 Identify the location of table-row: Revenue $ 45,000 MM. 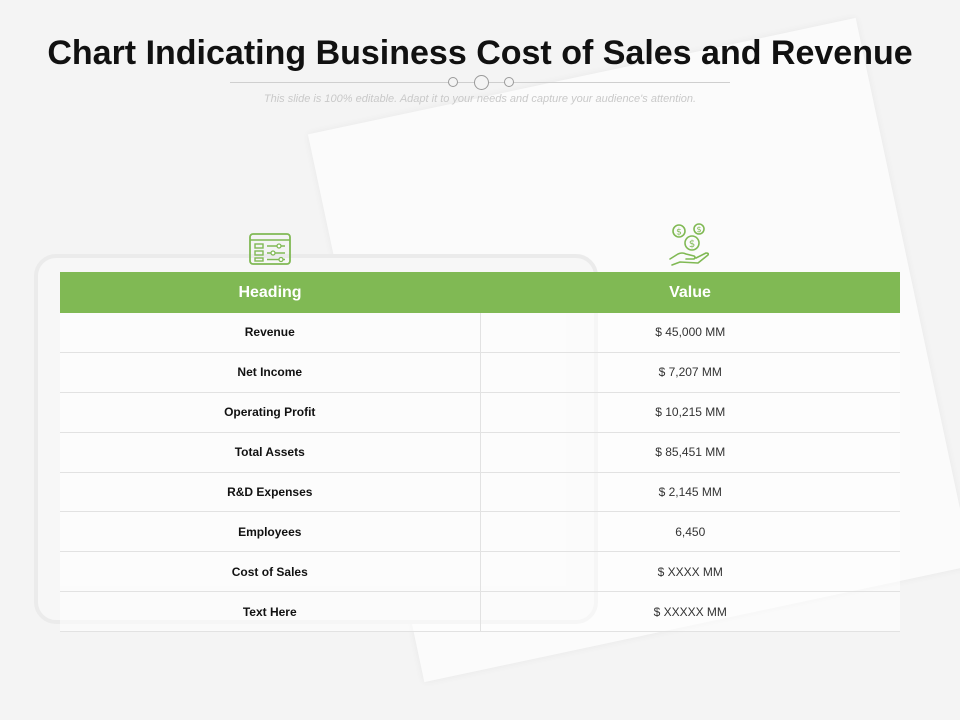
(480, 333).